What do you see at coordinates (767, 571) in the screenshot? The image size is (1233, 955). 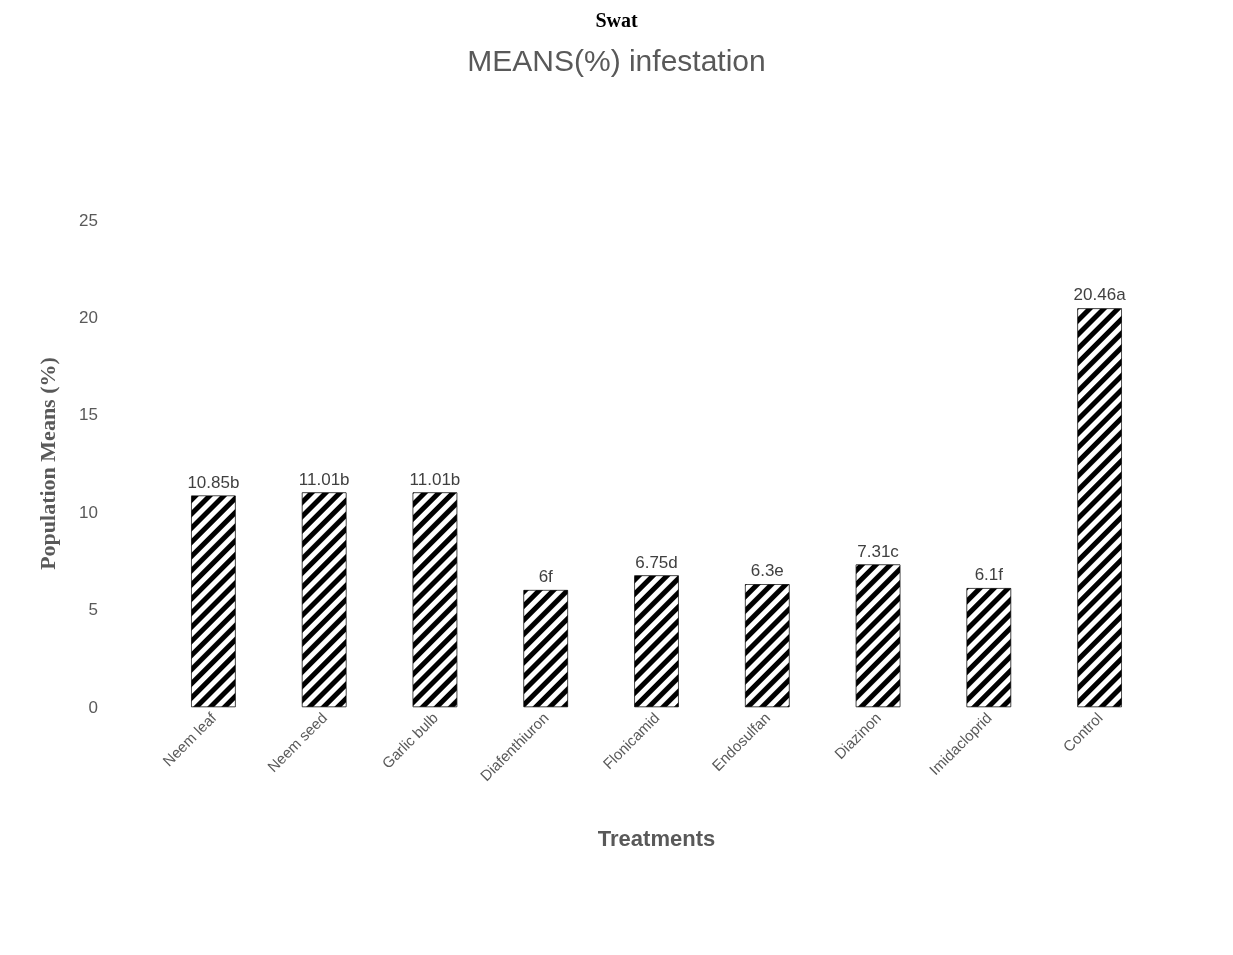 I see `data-label: 6.3e` at bounding box center [767, 571].